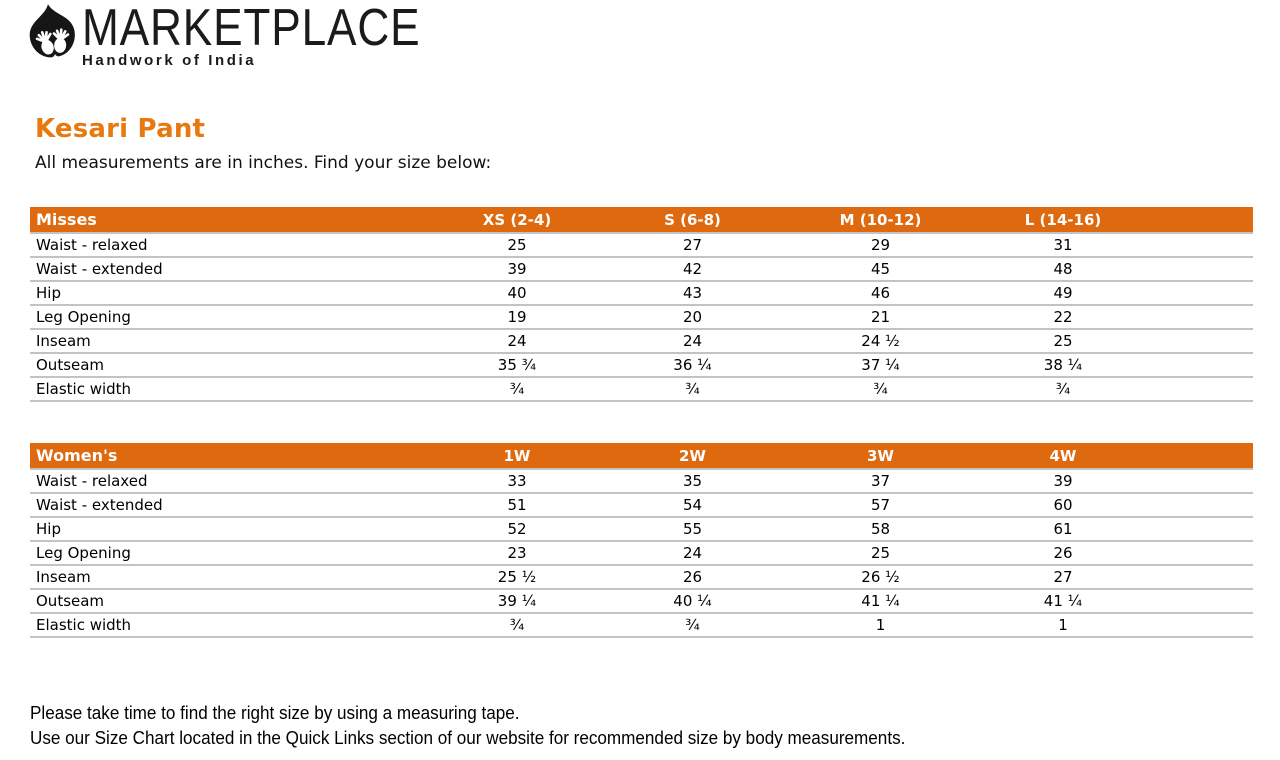 This screenshot has height=760, width=1280. I want to click on measurement-value: 39, so click(517, 269).